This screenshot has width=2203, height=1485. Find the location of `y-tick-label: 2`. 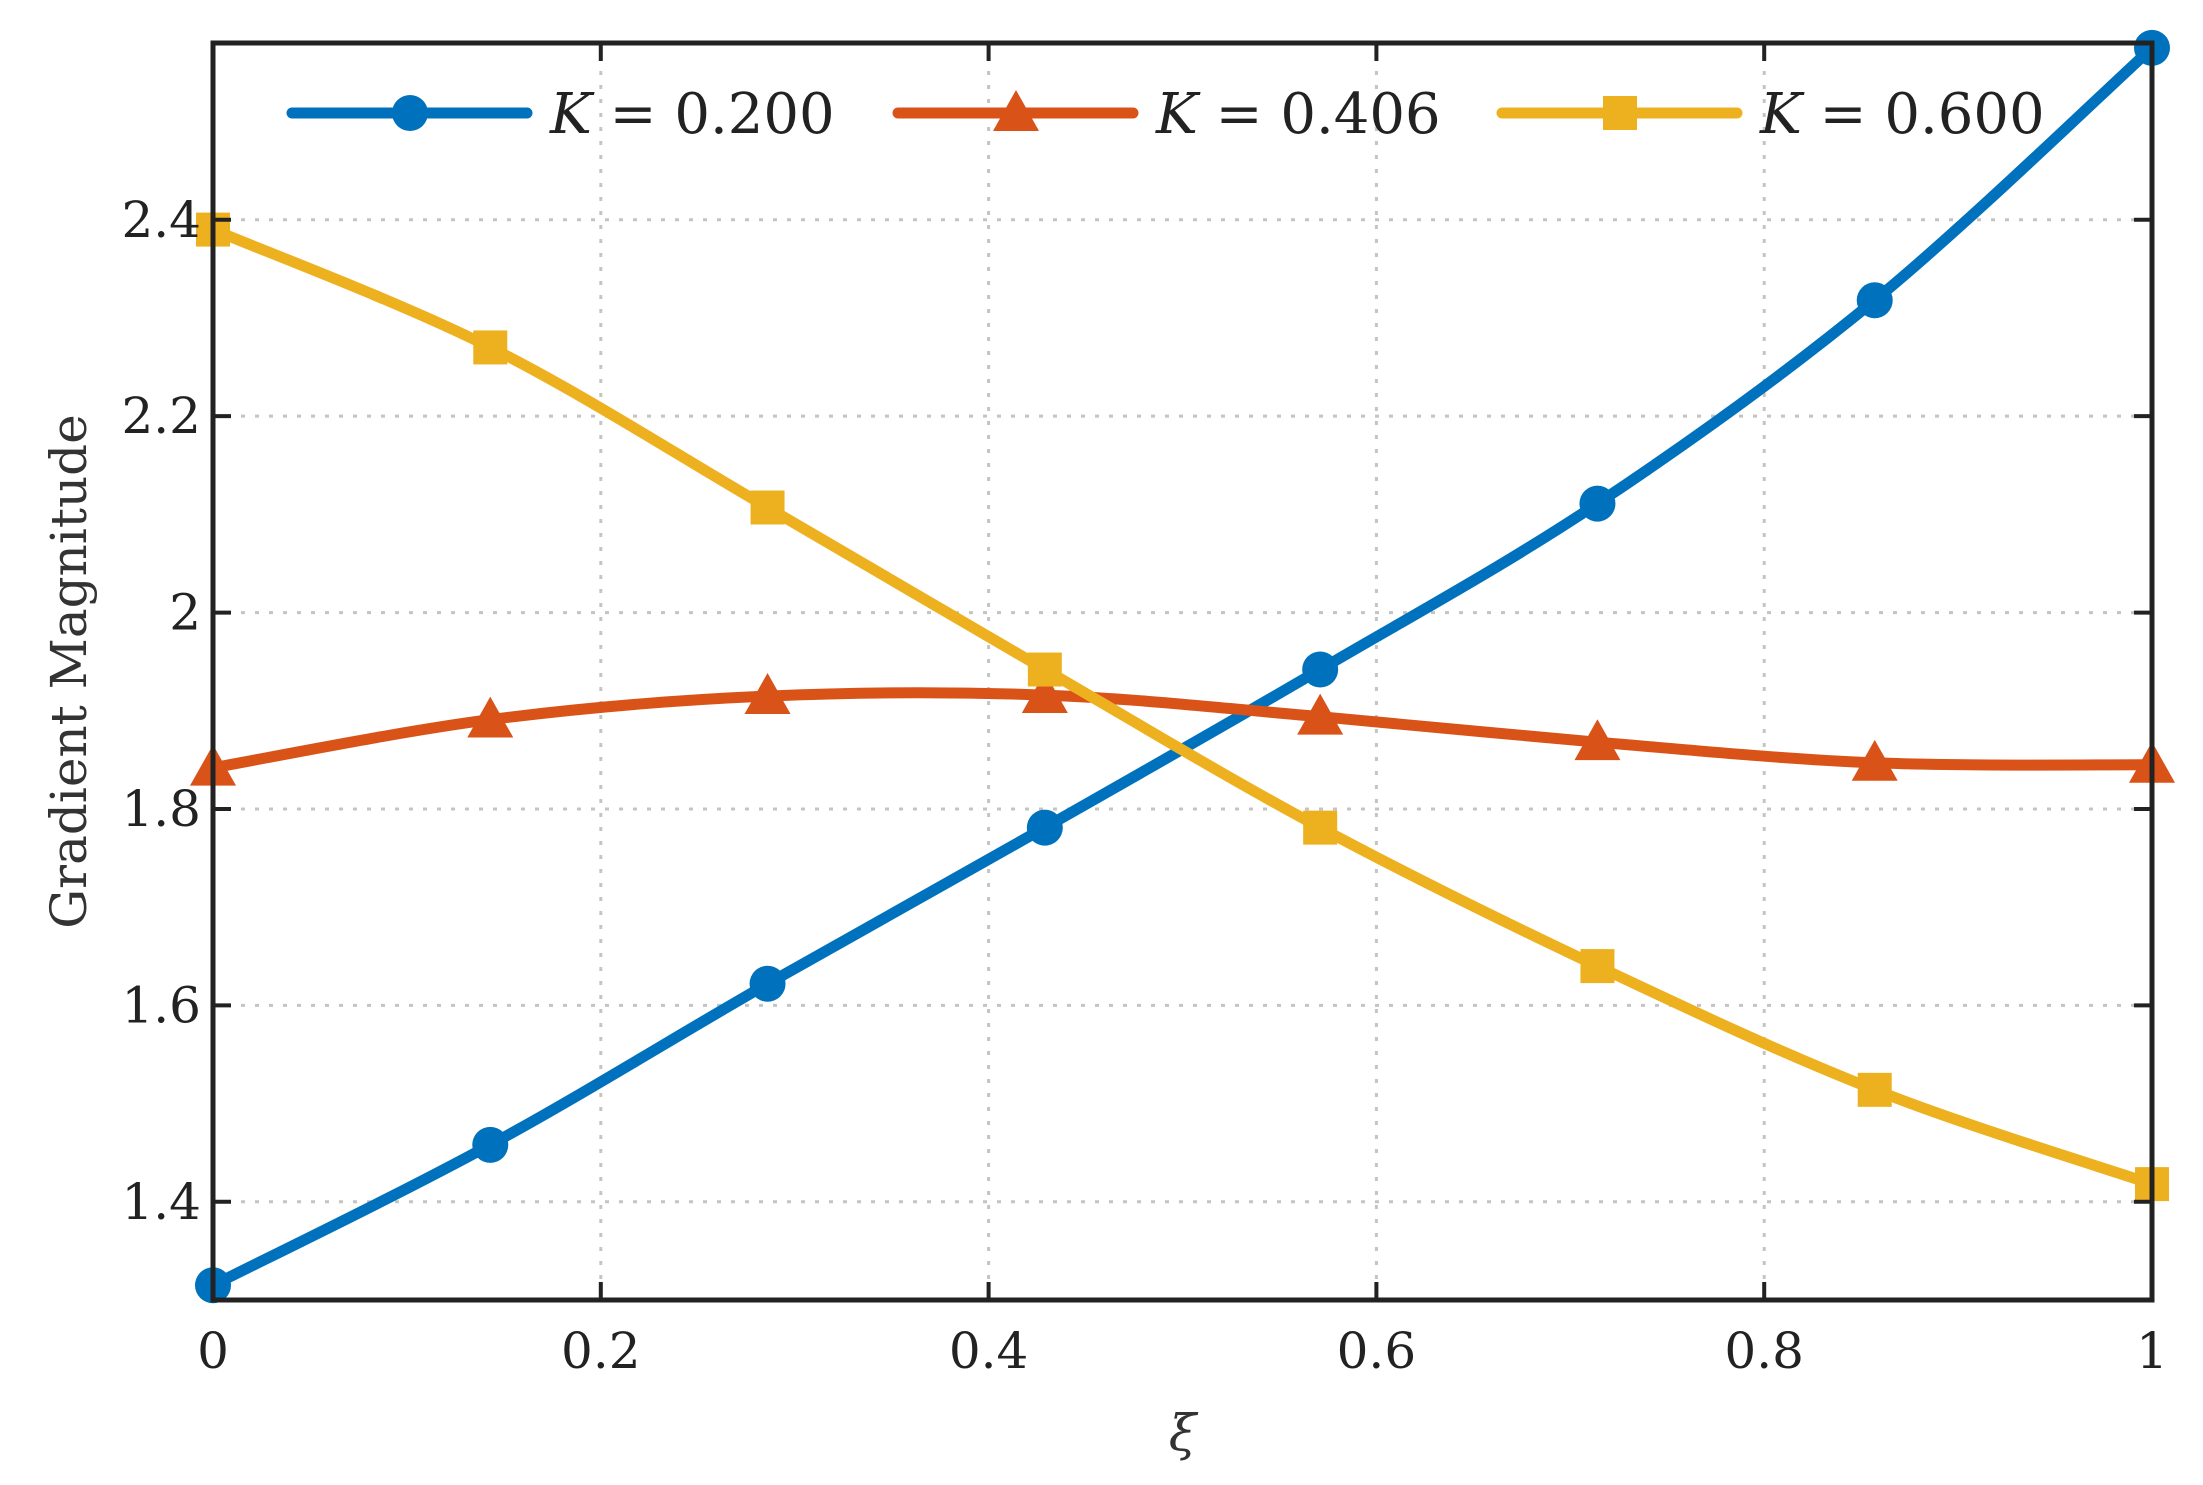

y-tick-label: 2 is located at coordinates (185, 613).